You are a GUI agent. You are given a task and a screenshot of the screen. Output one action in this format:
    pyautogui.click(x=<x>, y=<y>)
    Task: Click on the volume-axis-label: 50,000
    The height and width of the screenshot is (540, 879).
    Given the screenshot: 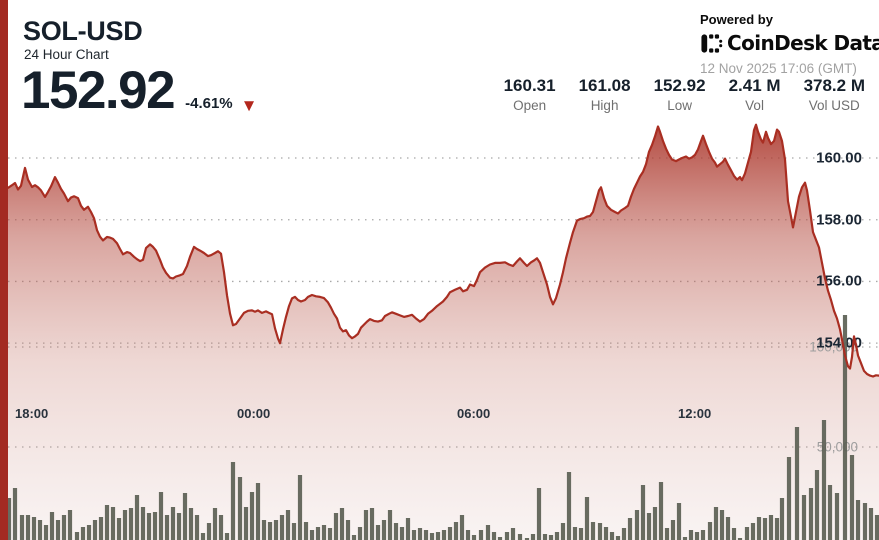 What is the action you would take?
    pyautogui.click(x=837, y=447)
    